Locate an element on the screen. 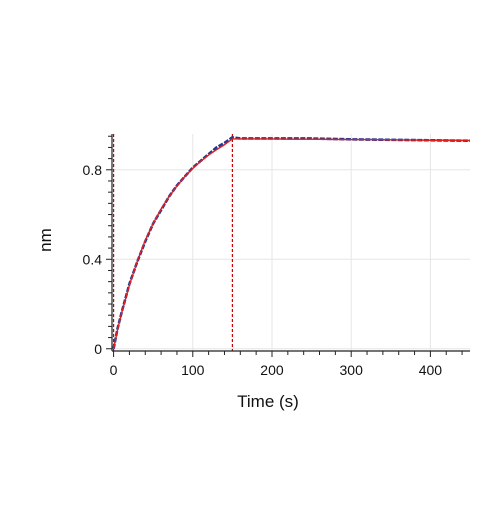  x-axis-title: Time (s) is located at coordinates (268, 401).